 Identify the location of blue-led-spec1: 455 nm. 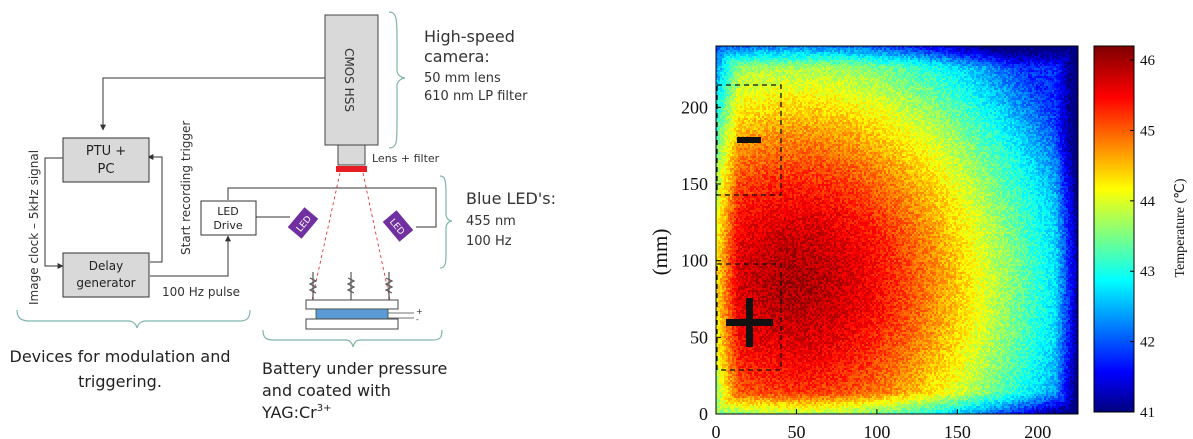
(491, 221).